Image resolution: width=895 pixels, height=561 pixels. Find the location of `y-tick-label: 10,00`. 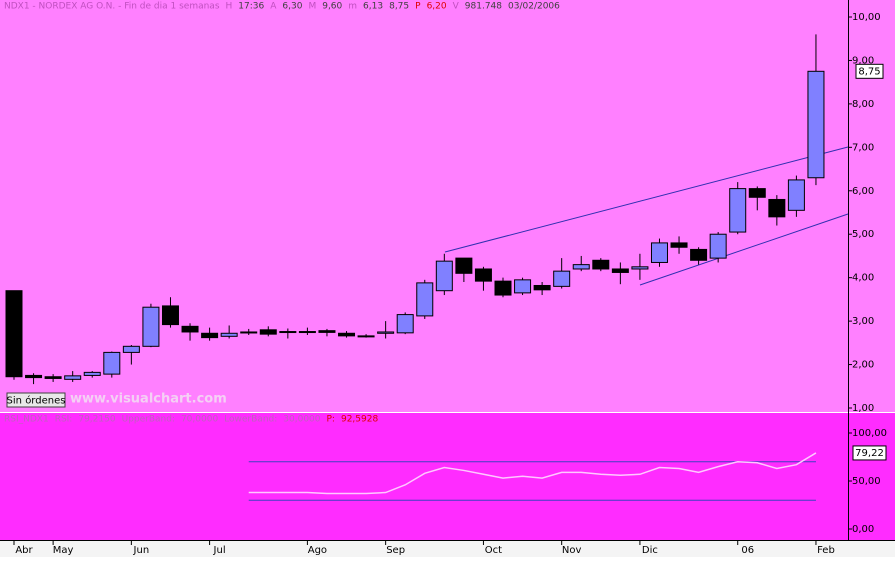

y-tick-label: 10,00 is located at coordinates (866, 17).